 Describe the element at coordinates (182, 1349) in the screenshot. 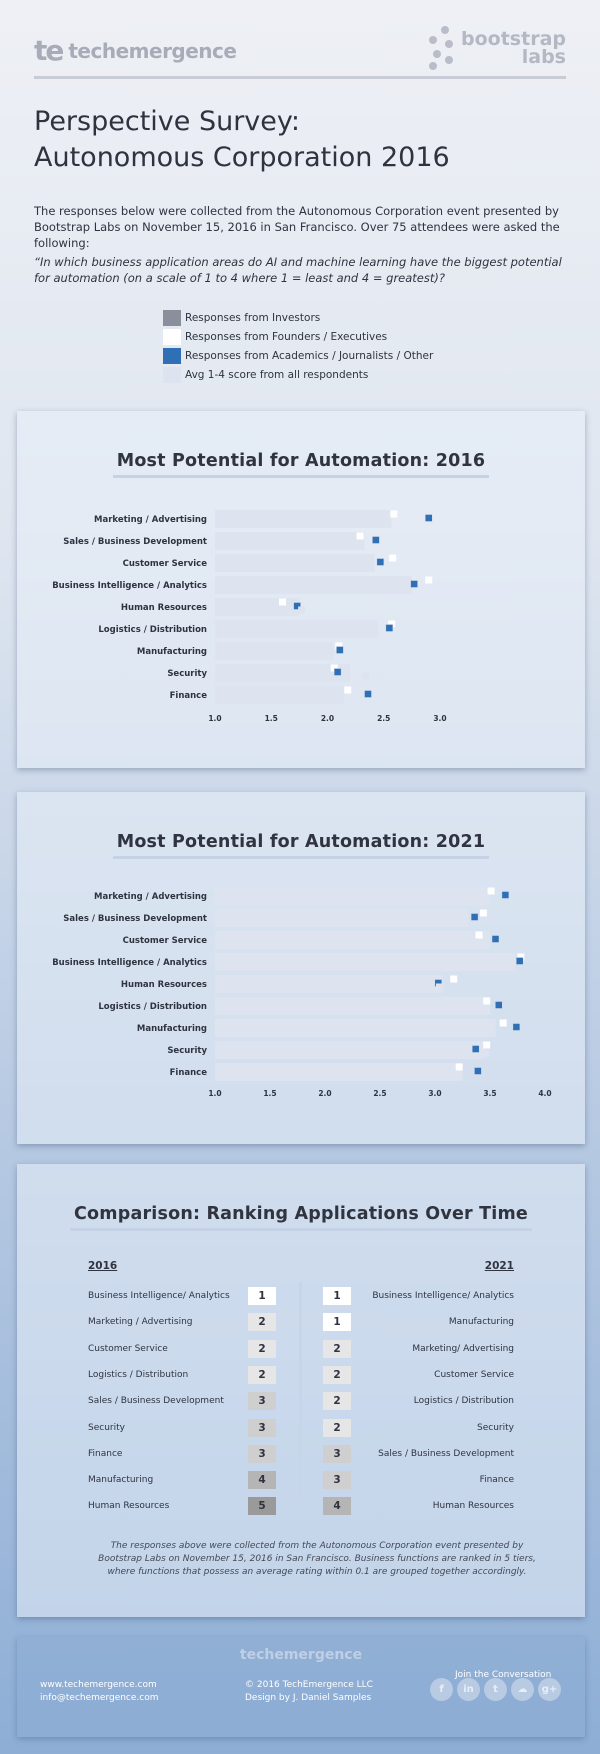

I see `ranking-row: Customer Service 2` at that location.